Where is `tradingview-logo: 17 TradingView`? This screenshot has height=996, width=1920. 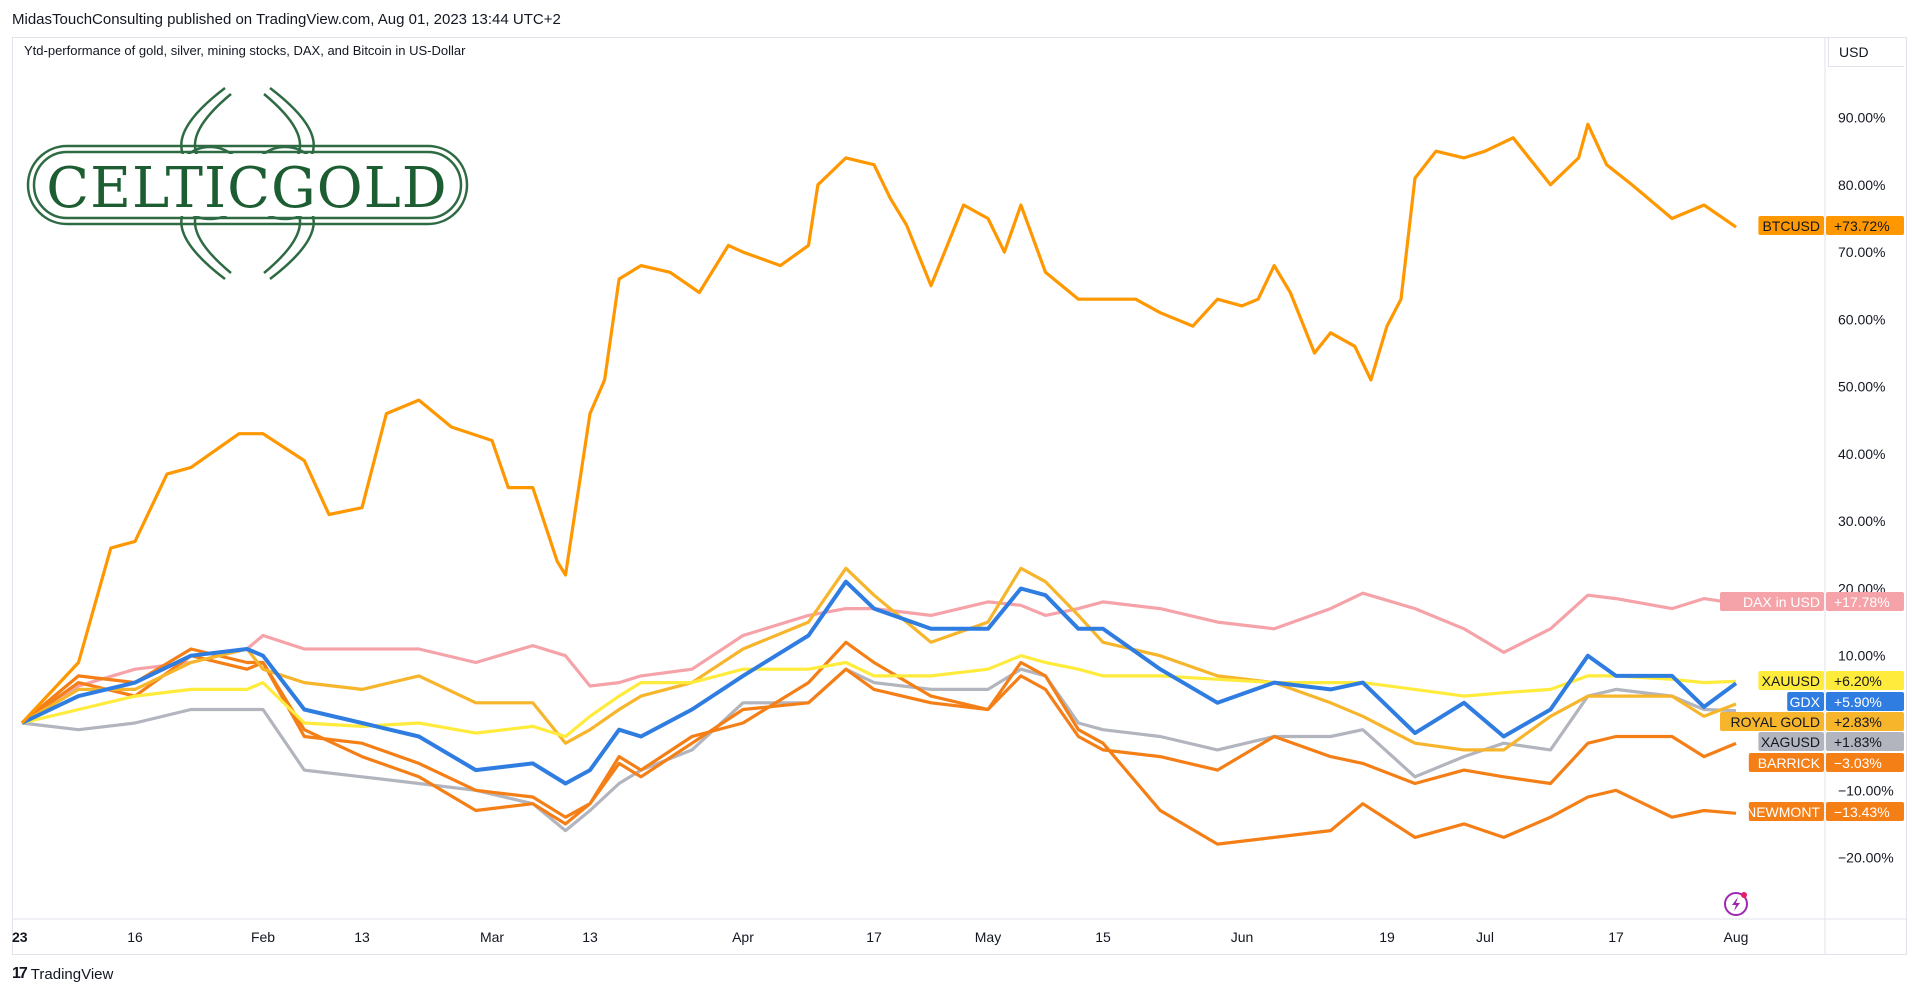 tradingview-logo: 17 TradingView is located at coordinates (62, 974).